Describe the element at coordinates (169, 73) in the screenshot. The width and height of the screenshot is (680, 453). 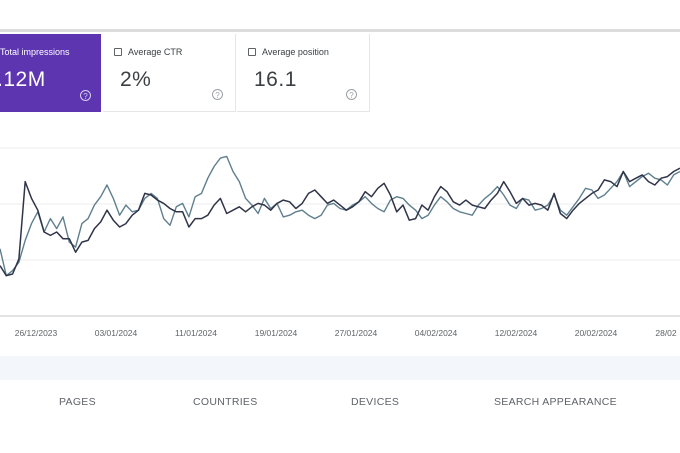
I see `ctr-card: Average CTR 2% ?` at that location.